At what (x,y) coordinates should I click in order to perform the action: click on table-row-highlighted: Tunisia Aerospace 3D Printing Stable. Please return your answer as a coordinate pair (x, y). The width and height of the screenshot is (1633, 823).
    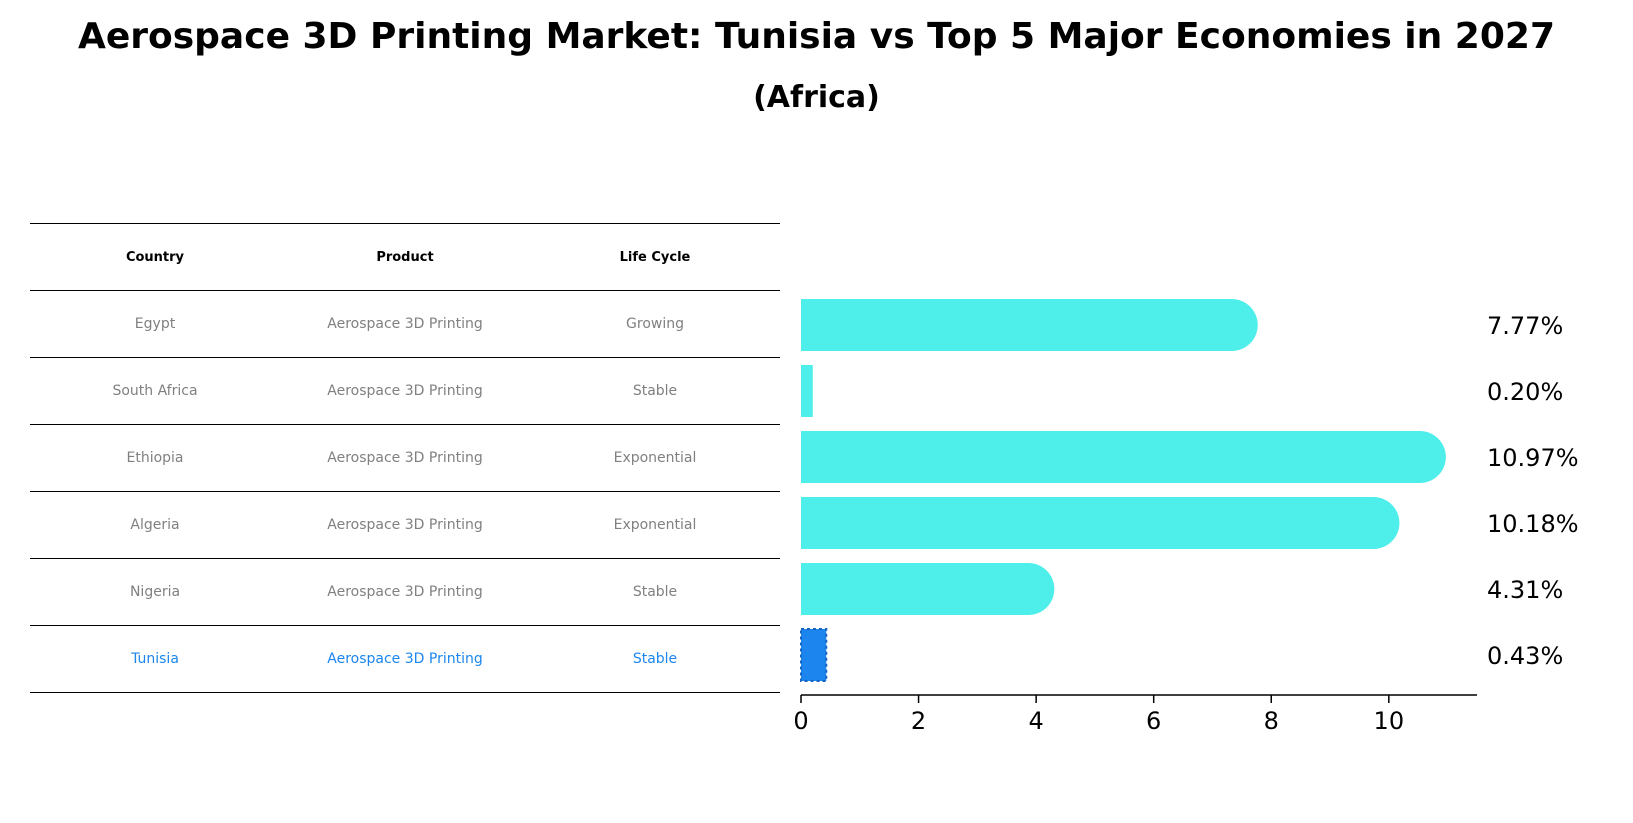
    Looking at the image, I should click on (405, 659).